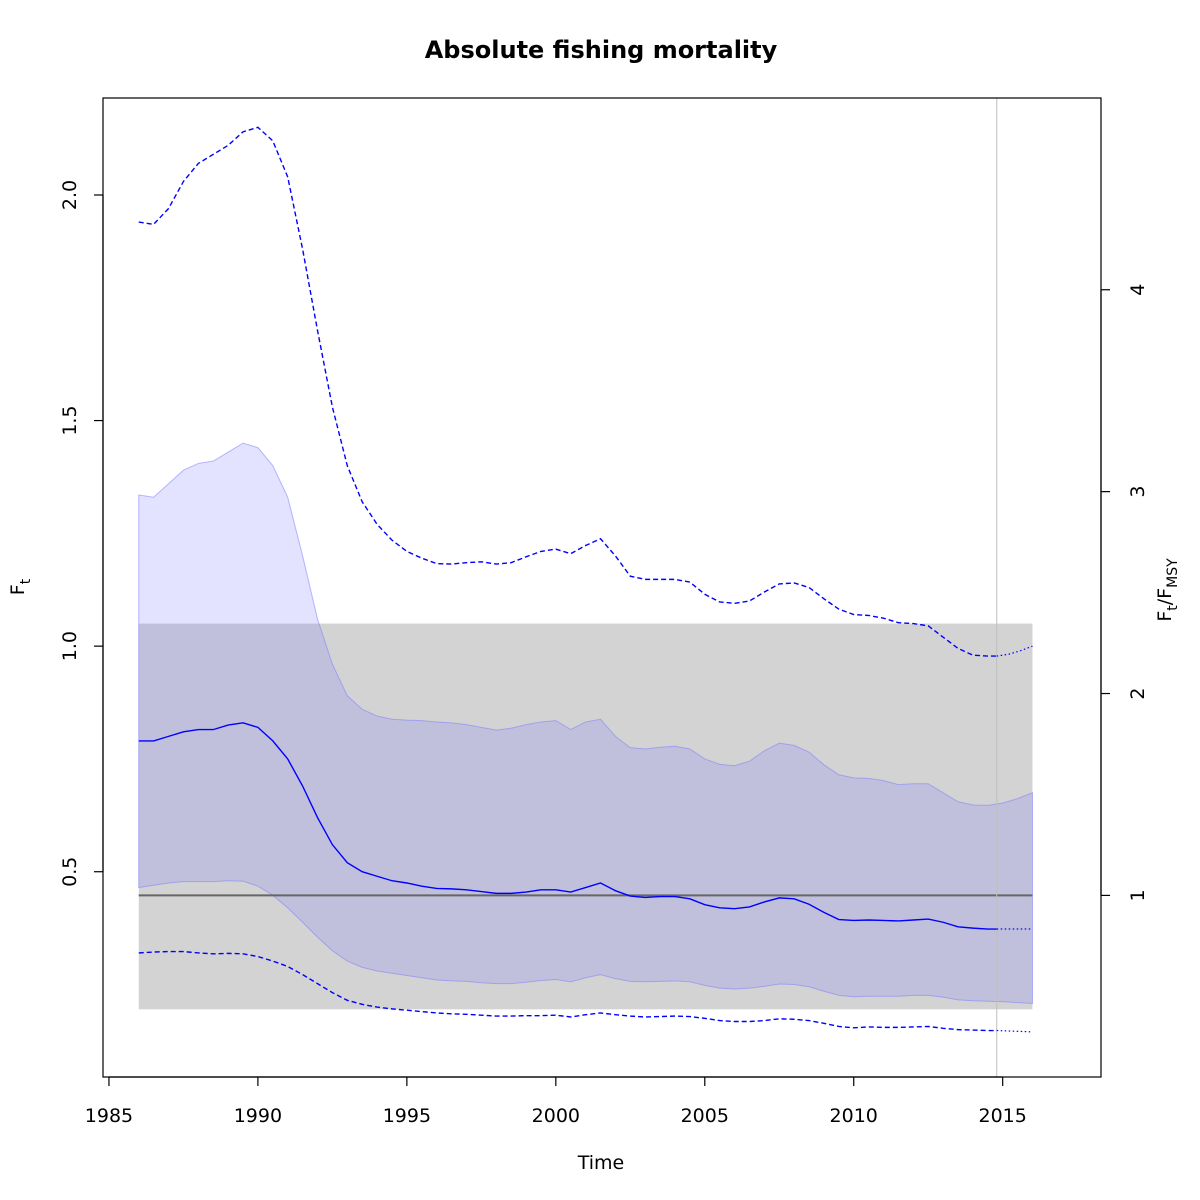  I want to click on y-tick-label: 0.5, so click(70, 872).